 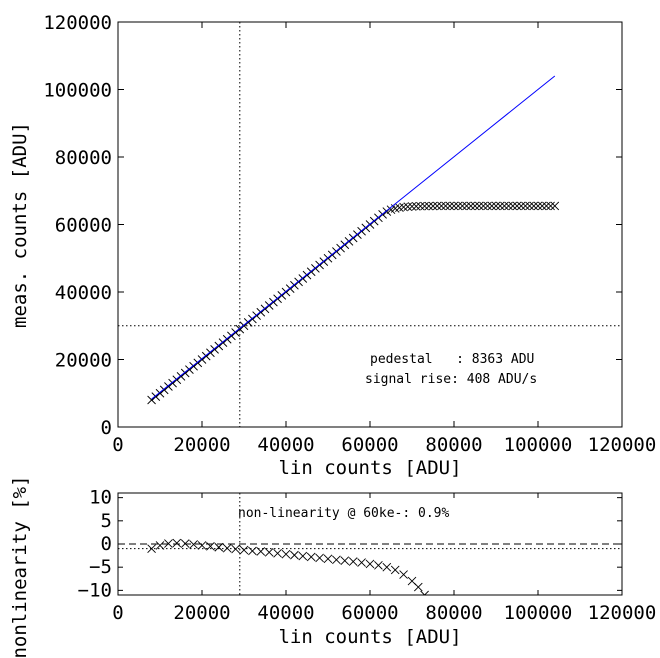 What do you see at coordinates (378, 565) in the screenshot?
I see `nonlin-point-27-stroke-b` at bounding box center [378, 565].